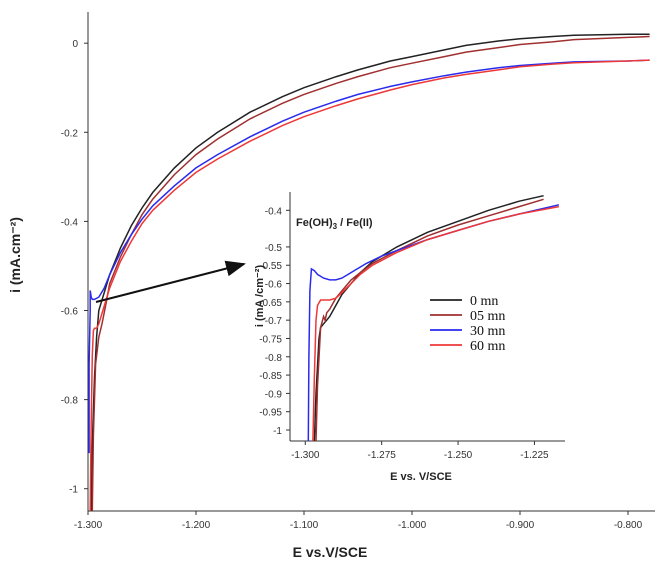 Image resolution: width=666 pixels, height=565 pixels. Describe the element at coordinates (304, 525) in the screenshot. I see `main-x-tick-label: -1.100` at that location.